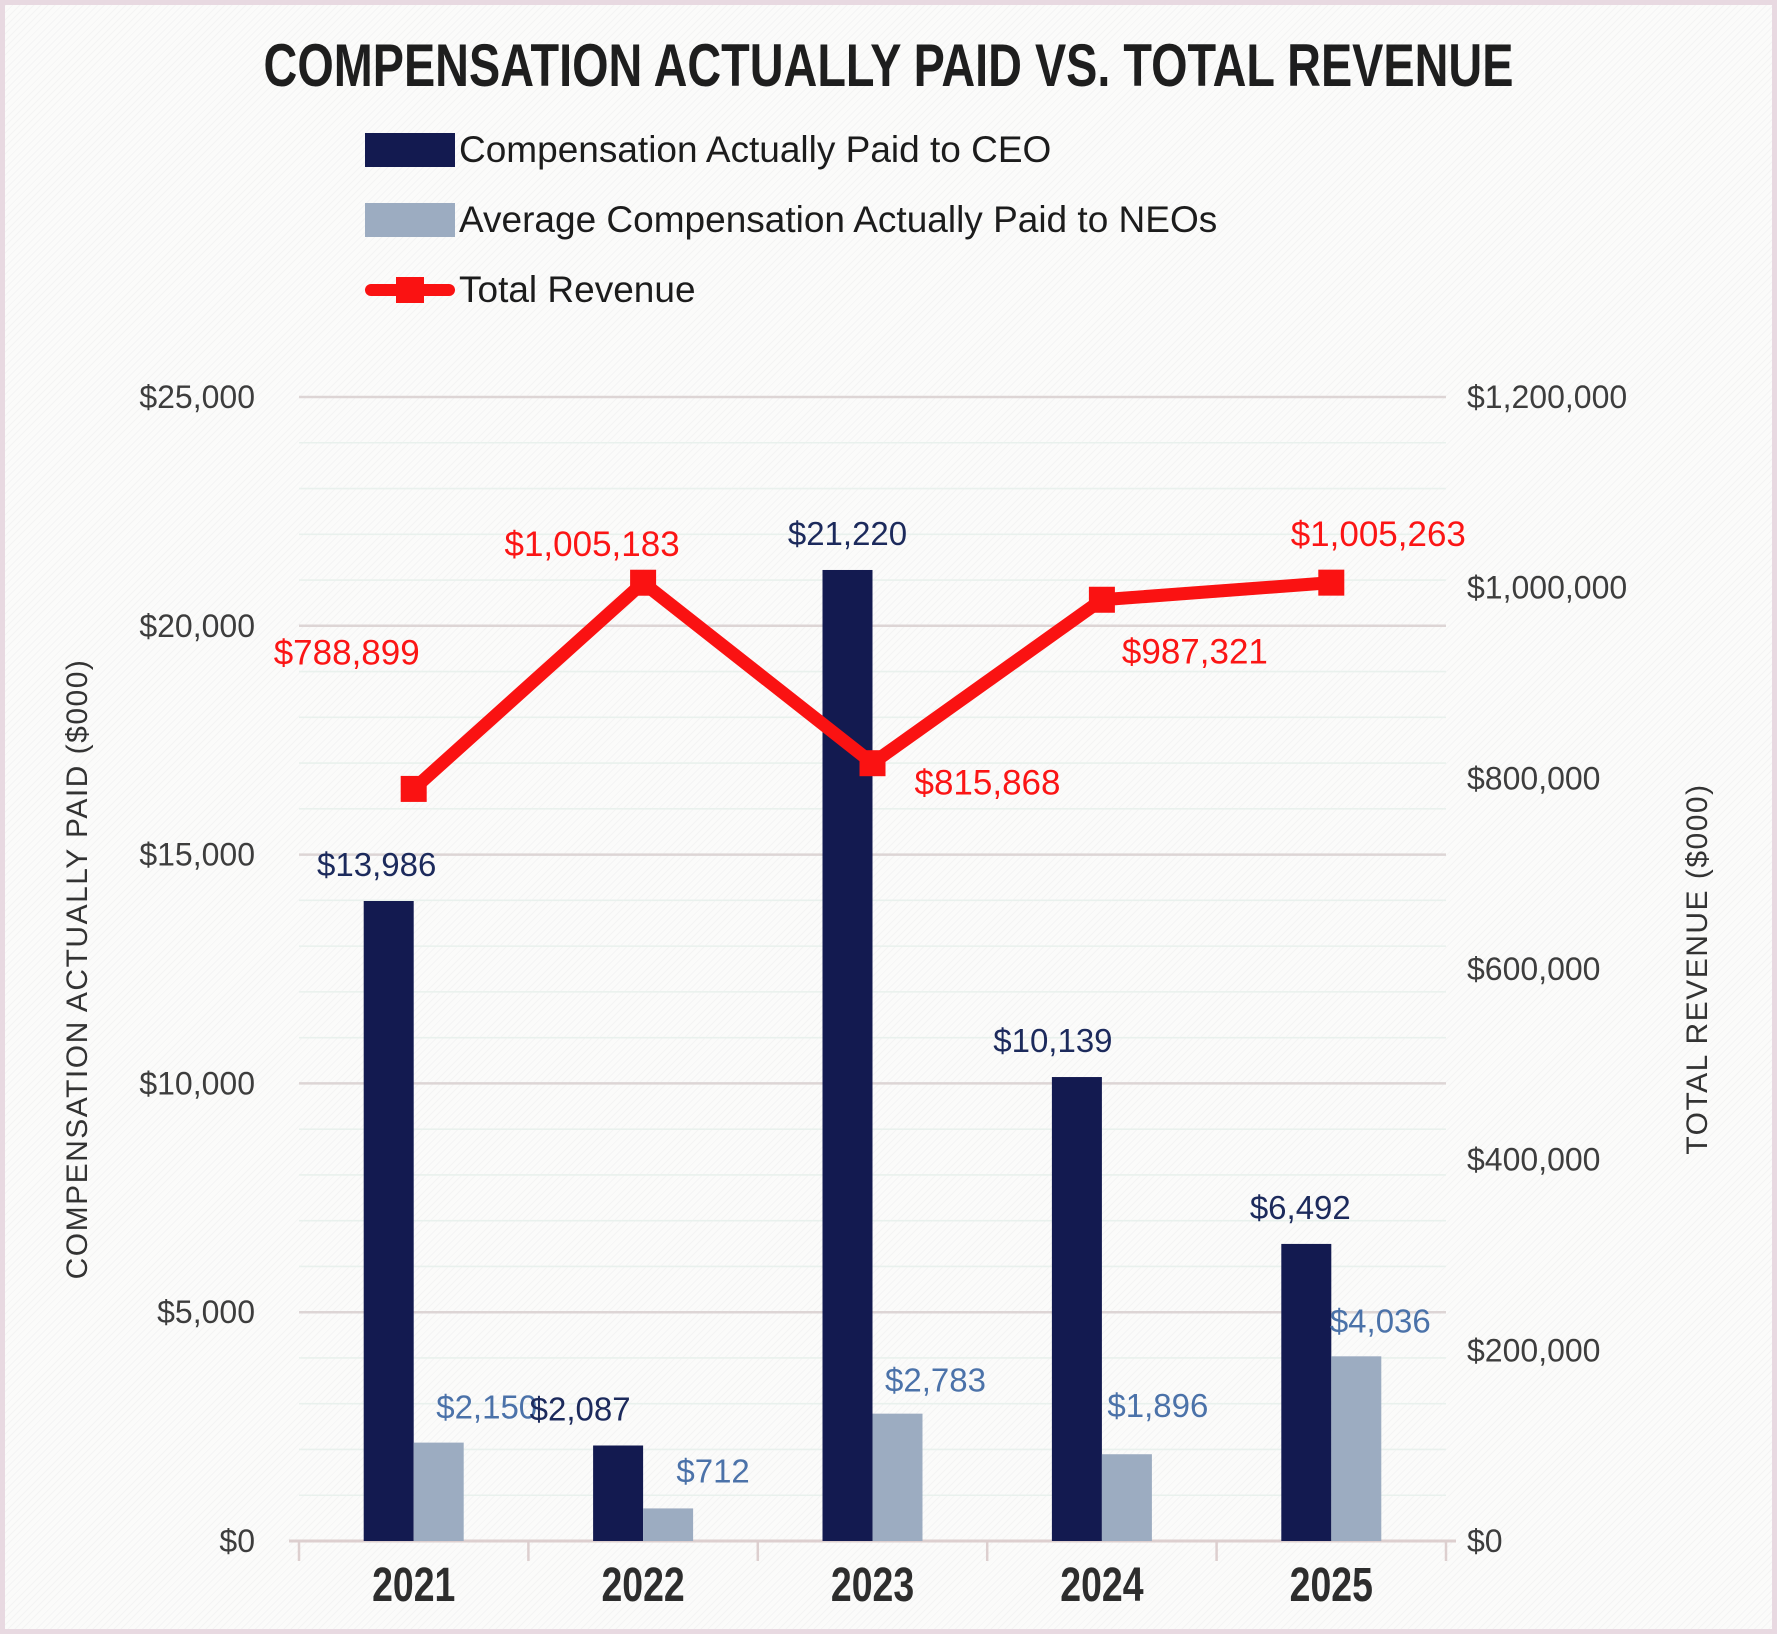 The width and height of the screenshot is (1777, 1634). I want to click on data-label-revenue-2021: $788,899, so click(347, 652).